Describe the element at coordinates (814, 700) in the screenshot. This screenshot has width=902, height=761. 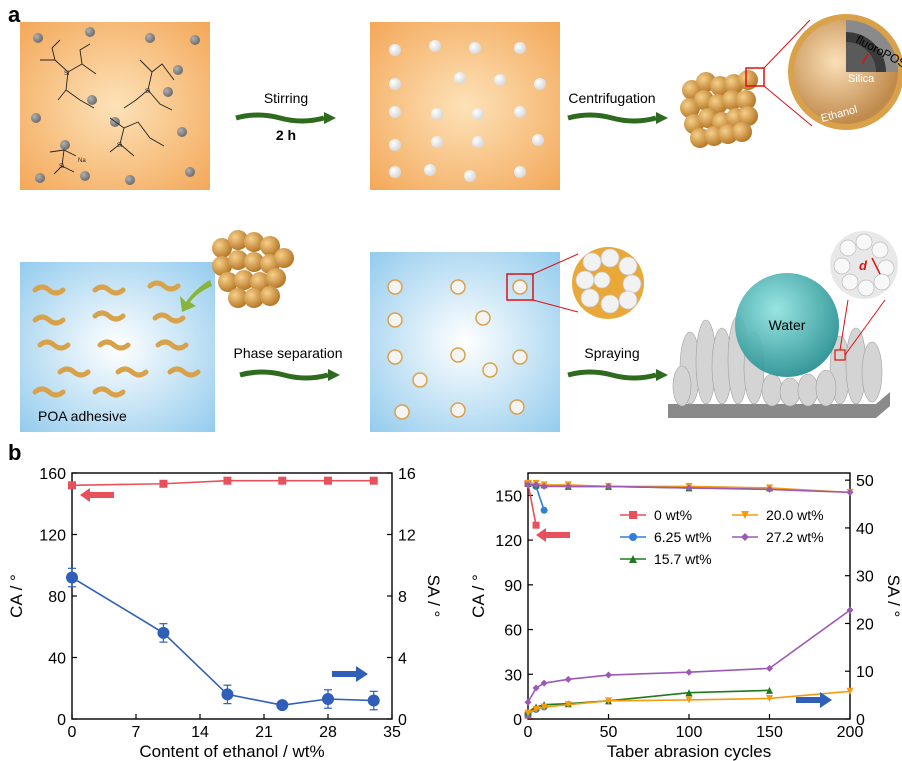
I see `right-axis-arrow` at that location.